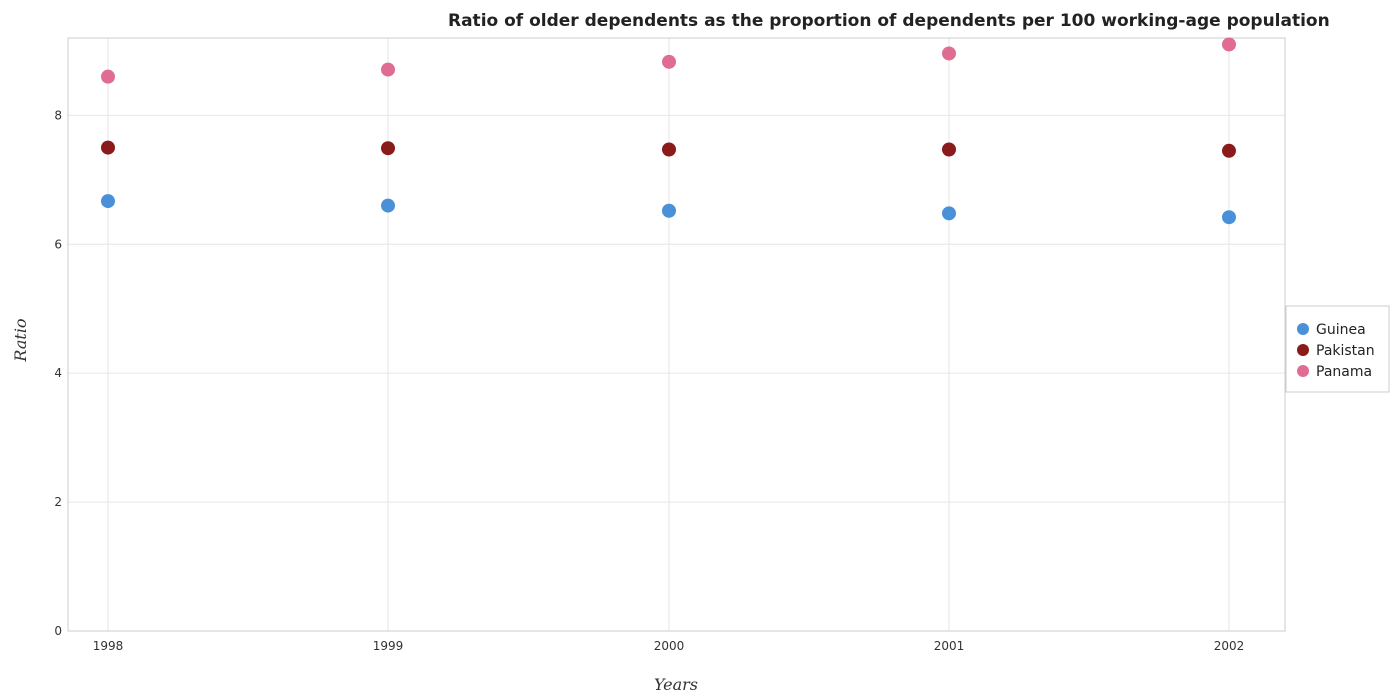  I want to click on y-axis-label: Ratio, so click(20, 340).